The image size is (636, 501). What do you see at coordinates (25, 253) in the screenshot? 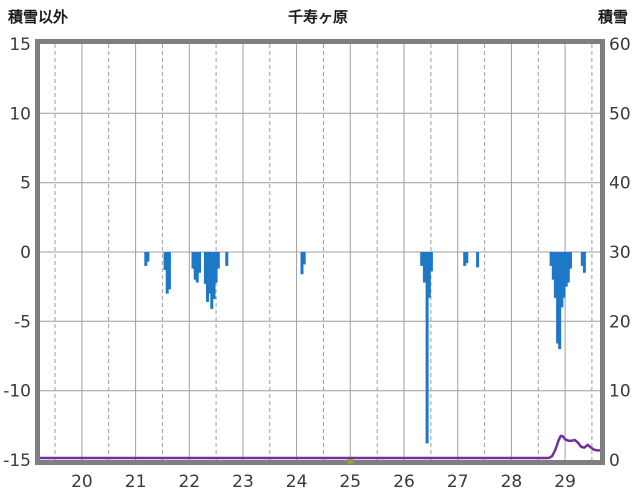
I see `left-tick-label: 0` at bounding box center [25, 253].